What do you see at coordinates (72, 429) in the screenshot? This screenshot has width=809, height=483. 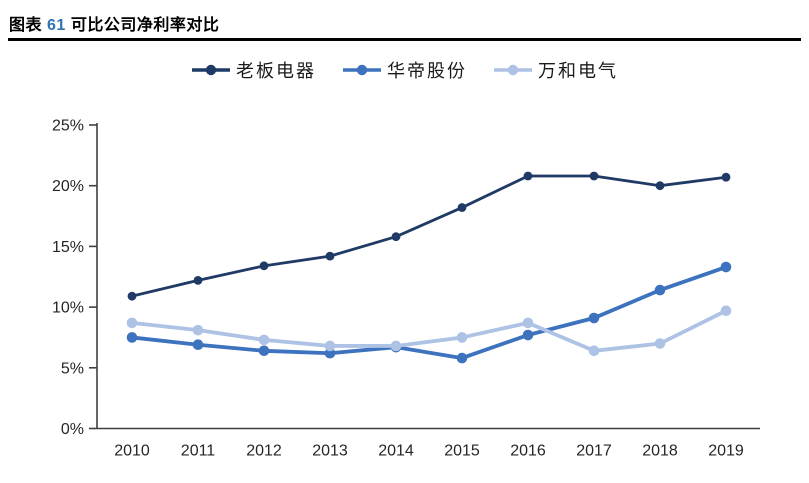 I see `y-axis-tick-label: 0%` at bounding box center [72, 429].